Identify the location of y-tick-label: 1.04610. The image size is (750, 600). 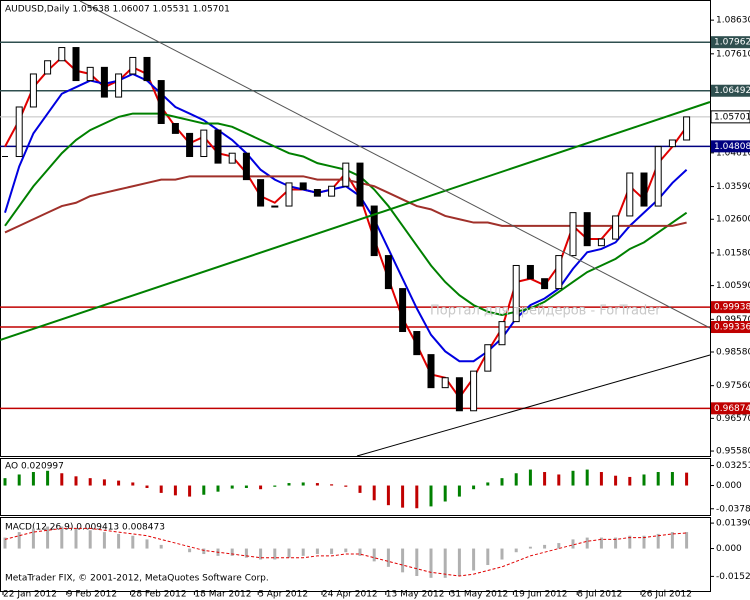
(733, 153).